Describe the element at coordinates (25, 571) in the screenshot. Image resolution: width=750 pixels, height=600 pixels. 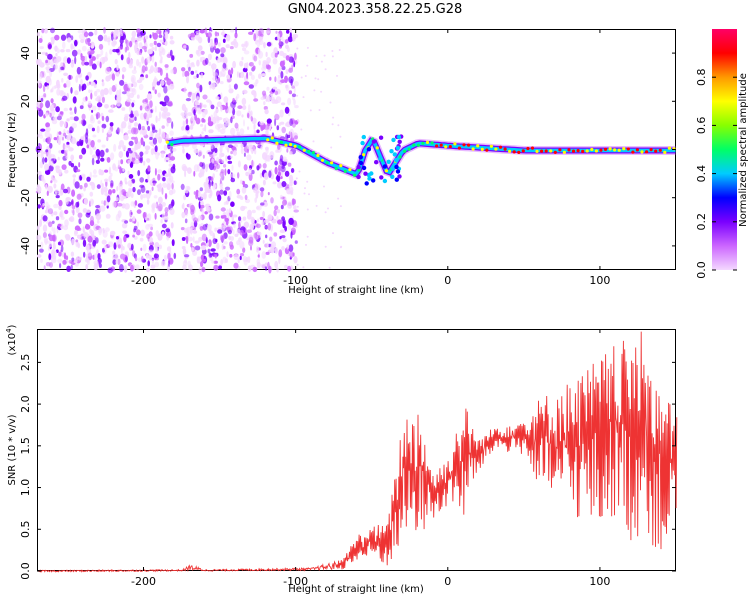
I see `y-tick-label: 0.0` at that location.